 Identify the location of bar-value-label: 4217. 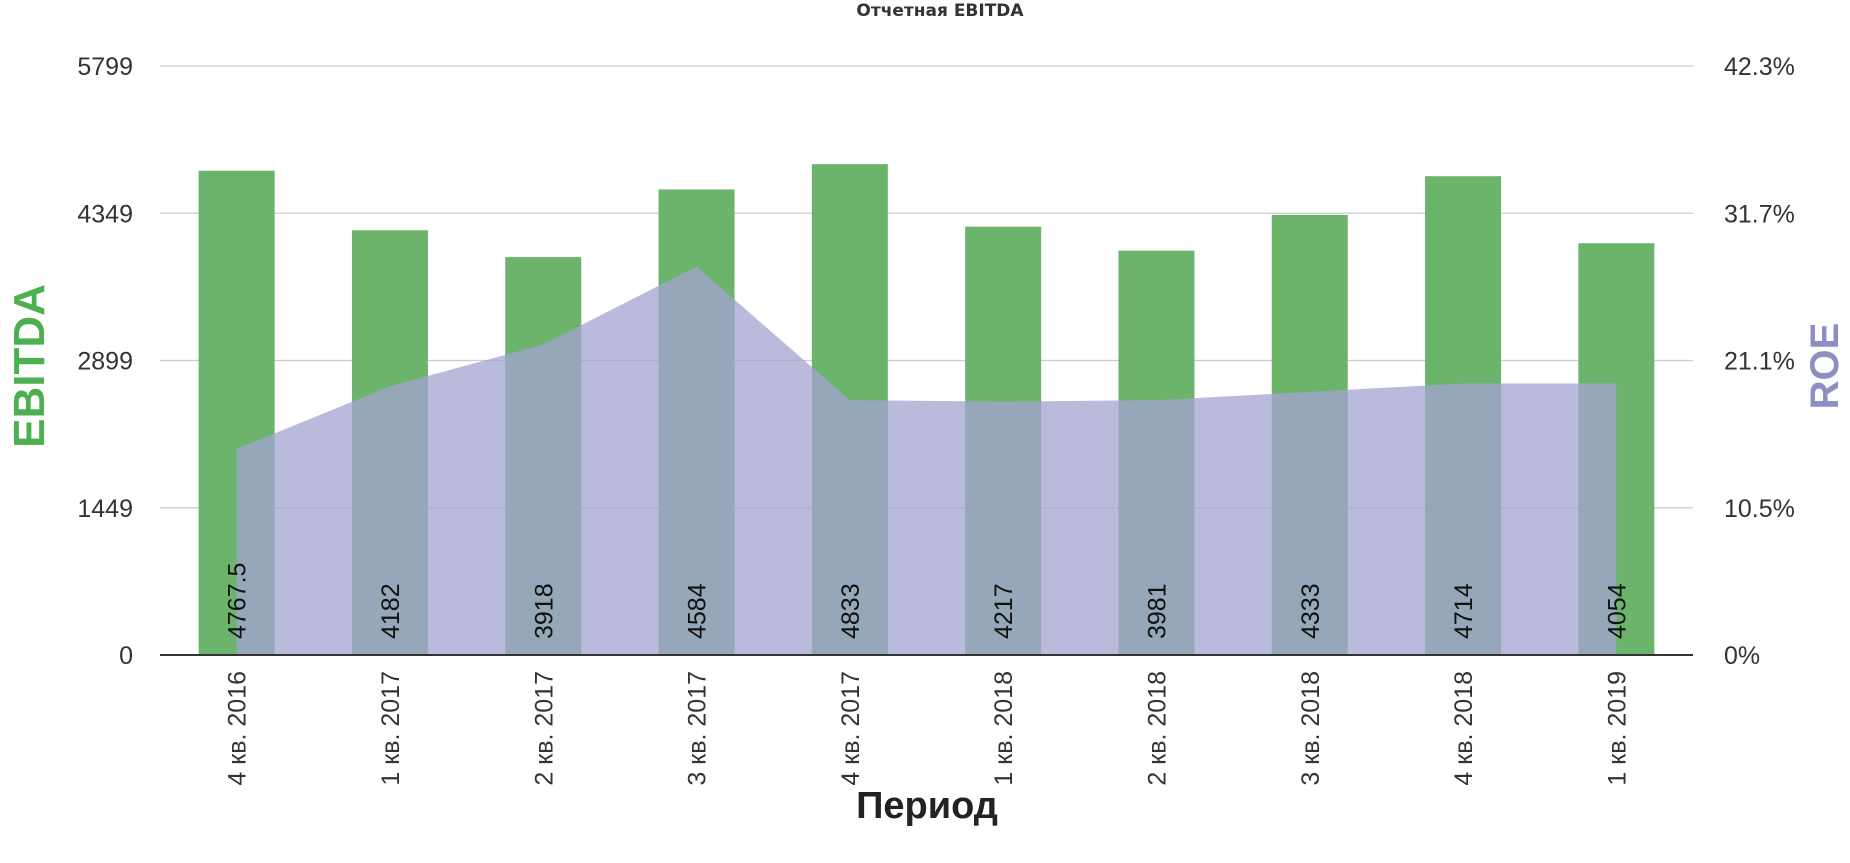
(1004, 611).